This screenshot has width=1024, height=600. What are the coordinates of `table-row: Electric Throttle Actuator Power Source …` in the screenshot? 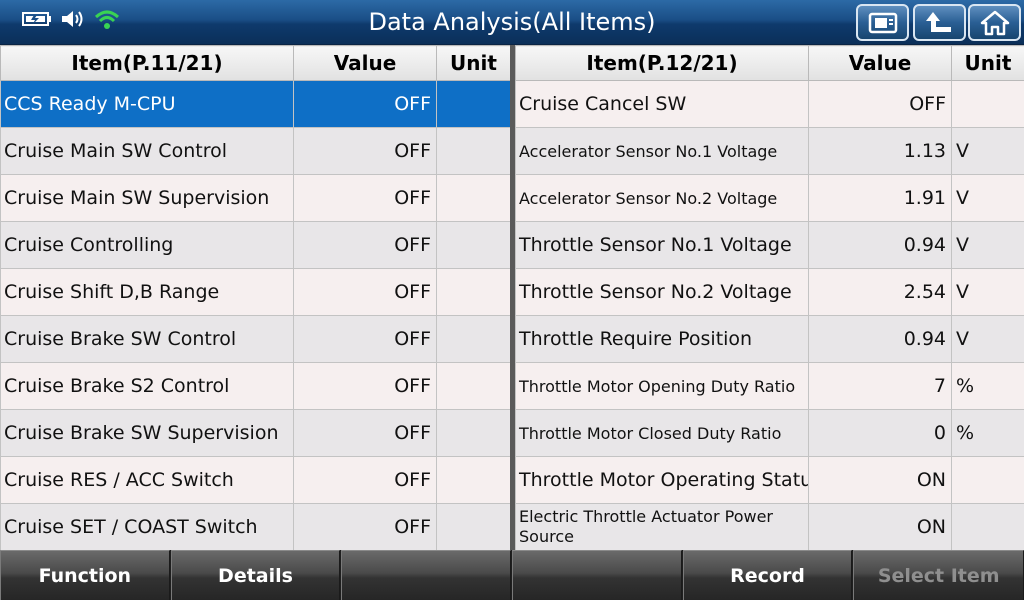 It's located at (769, 527).